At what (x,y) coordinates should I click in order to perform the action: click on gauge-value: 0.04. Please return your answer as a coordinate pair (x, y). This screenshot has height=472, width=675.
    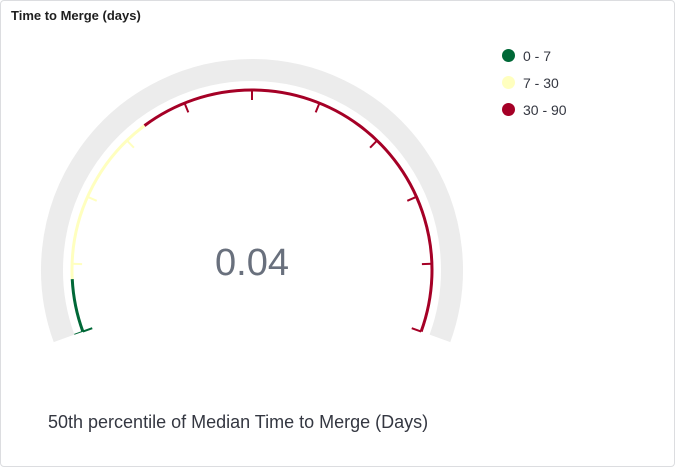
    Looking at the image, I should click on (252, 263).